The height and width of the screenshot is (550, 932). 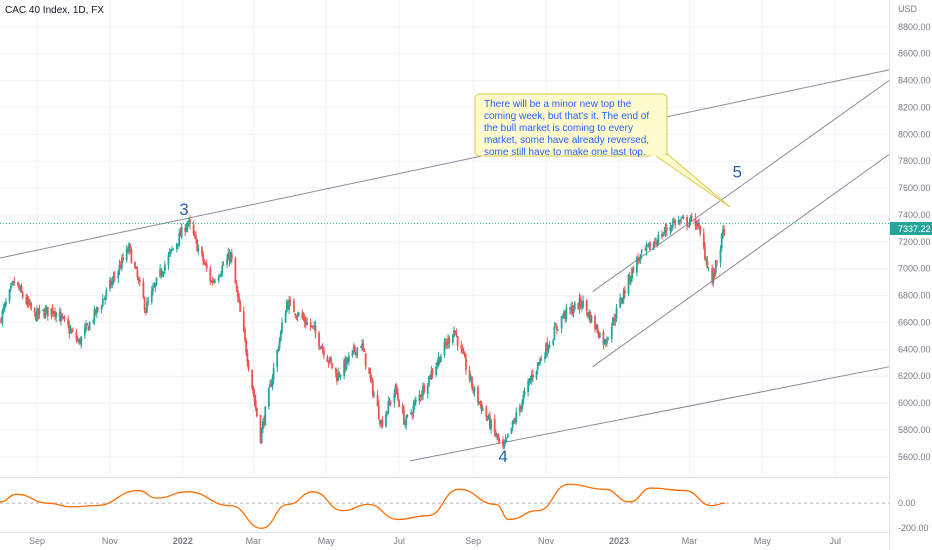 What do you see at coordinates (566, 116) in the screenshot?
I see `annotation-line-2: coming week, but that's it. The end of` at bounding box center [566, 116].